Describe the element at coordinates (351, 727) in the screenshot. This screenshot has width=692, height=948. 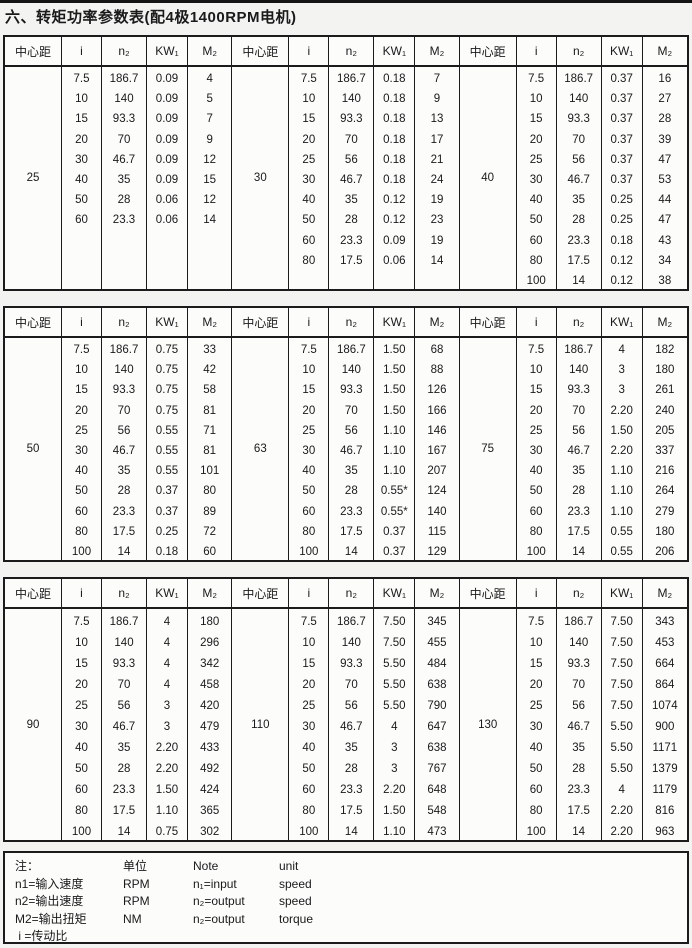
I see `table-cell: 46.7` at that location.